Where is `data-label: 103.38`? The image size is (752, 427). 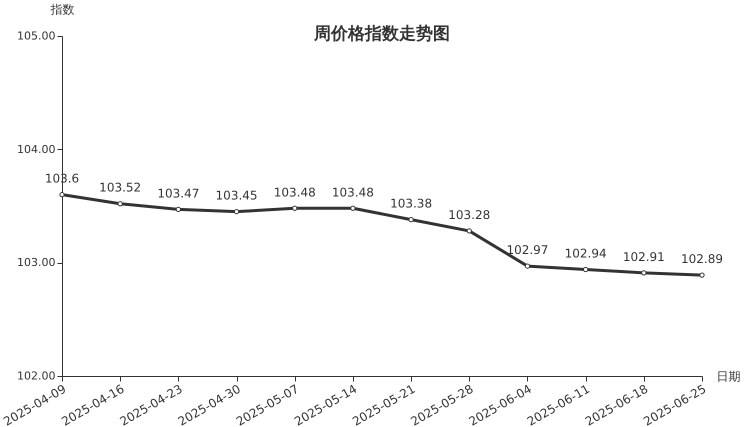 data-label: 103.38 is located at coordinates (411, 203).